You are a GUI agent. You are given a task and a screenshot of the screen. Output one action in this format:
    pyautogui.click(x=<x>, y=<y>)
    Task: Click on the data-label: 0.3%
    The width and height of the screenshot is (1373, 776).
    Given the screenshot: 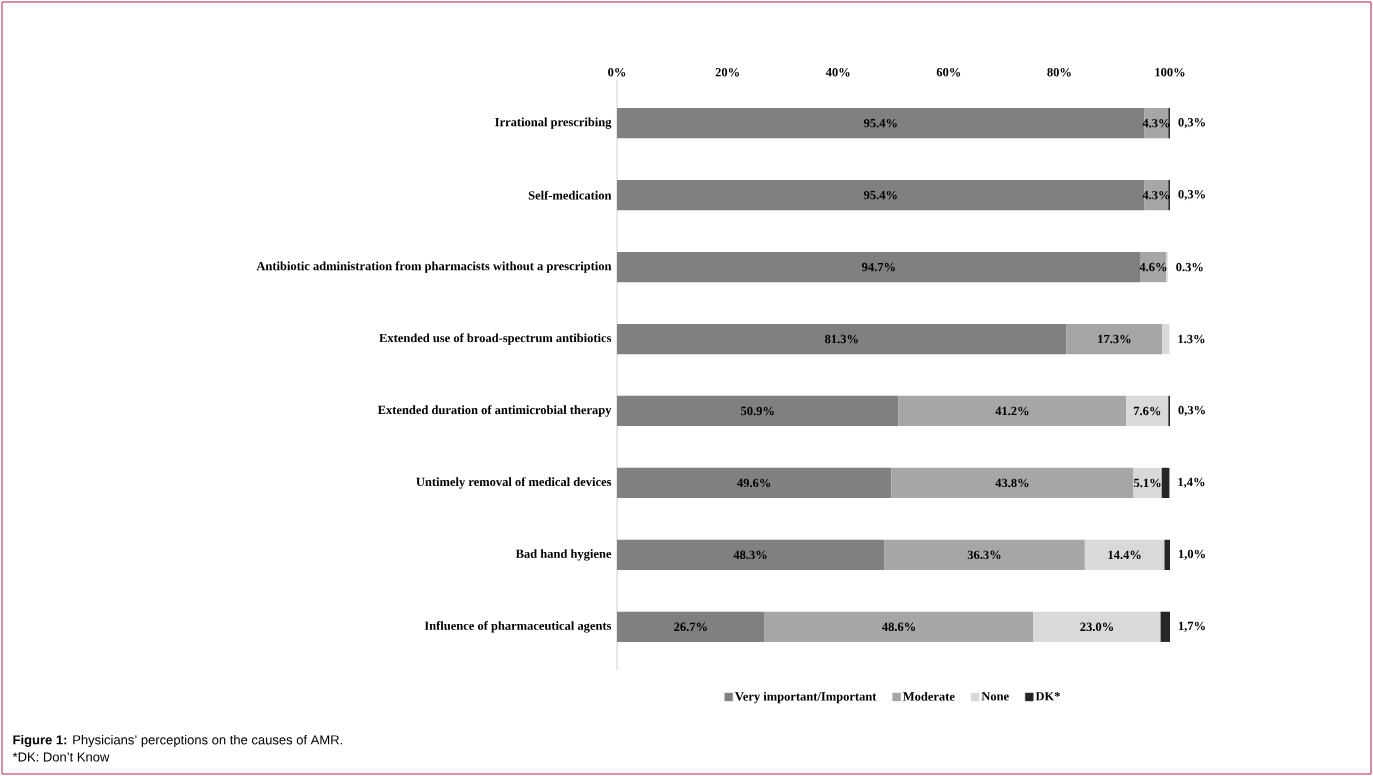 What is the action you would take?
    pyautogui.click(x=1189, y=267)
    